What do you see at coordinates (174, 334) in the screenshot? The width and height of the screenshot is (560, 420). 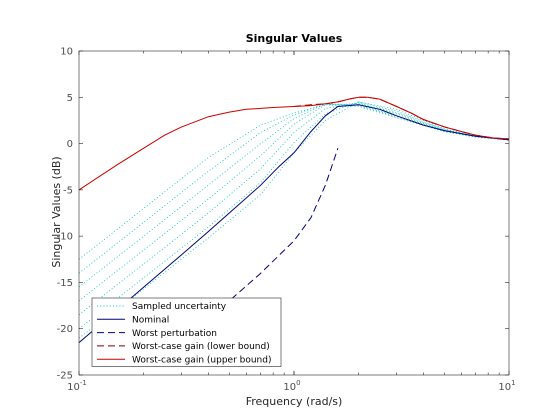 I see `legend-entry-label: Worst perturbation` at bounding box center [174, 334].